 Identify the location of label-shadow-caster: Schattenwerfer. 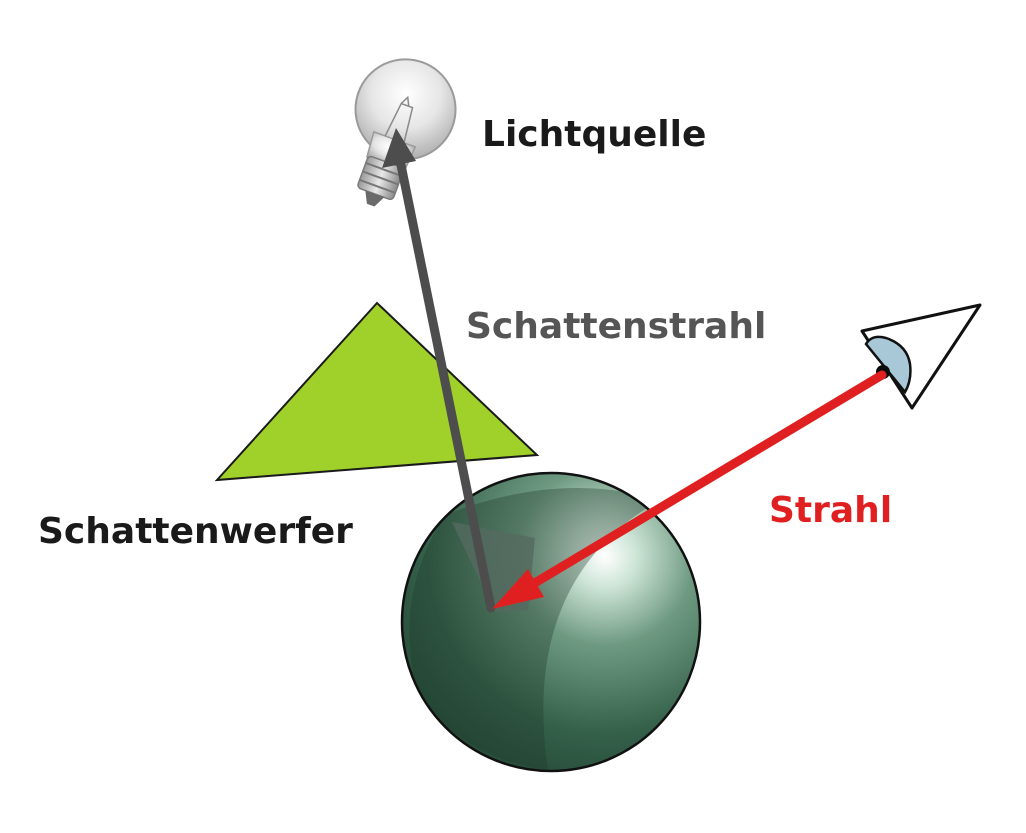
(195, 531).